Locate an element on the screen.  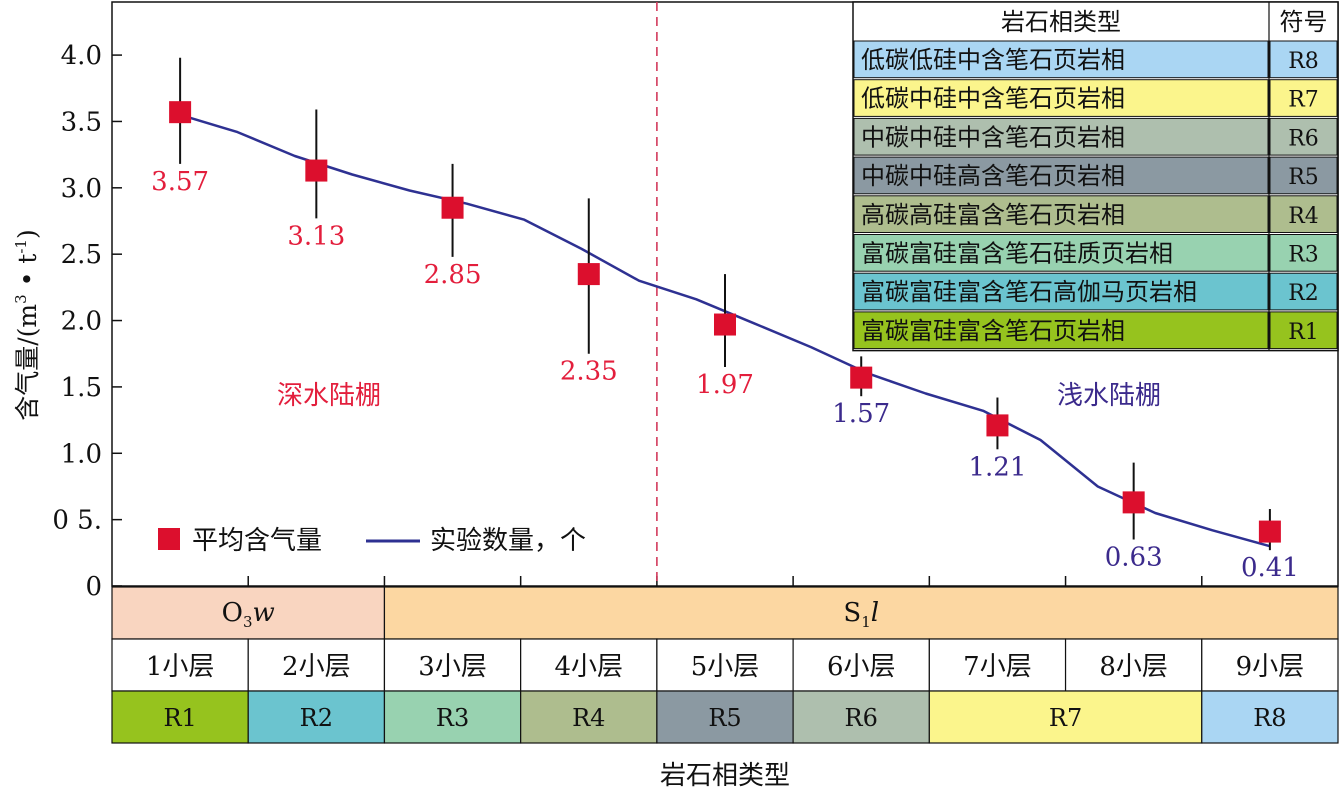
data-label: 2.35 is located at coordinates (589, 372).